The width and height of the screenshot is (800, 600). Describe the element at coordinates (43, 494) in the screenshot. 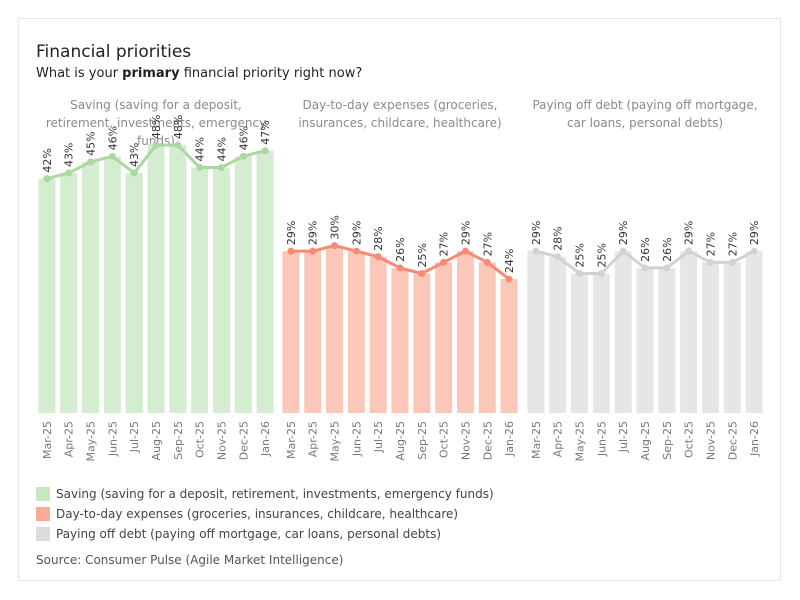

I see `legend-swatch` at that location.